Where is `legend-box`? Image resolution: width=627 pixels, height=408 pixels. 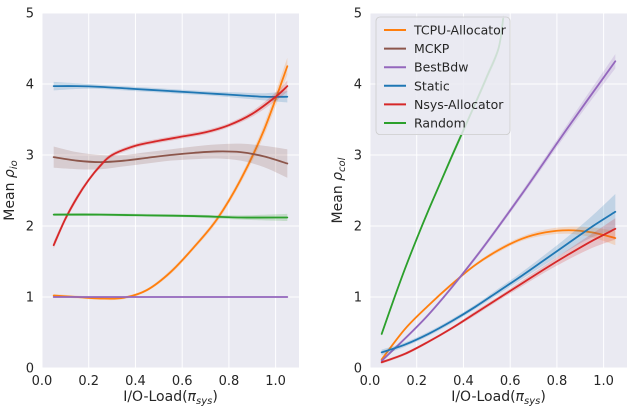 legend-box is located at coordinates (443, 75).